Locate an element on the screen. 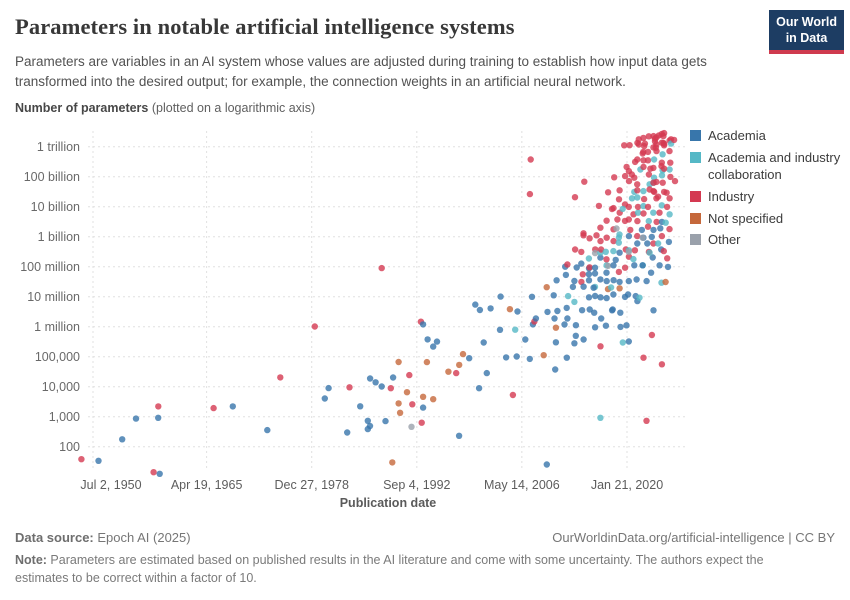 The image size is (850, 600). legend-item-academia-and-industry-collaboration: Academia and industry collaboration is located at coordinates (768, 167).